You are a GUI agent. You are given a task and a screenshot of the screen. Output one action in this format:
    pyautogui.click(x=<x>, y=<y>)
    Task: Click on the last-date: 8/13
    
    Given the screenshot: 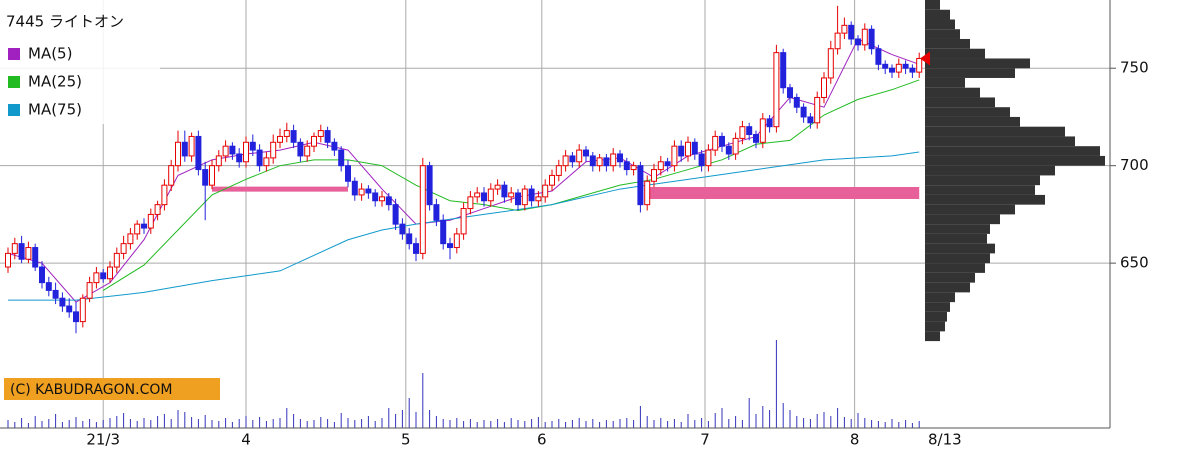 What is the action you would take?
    pyautogui.click(x=945, y=440)
    